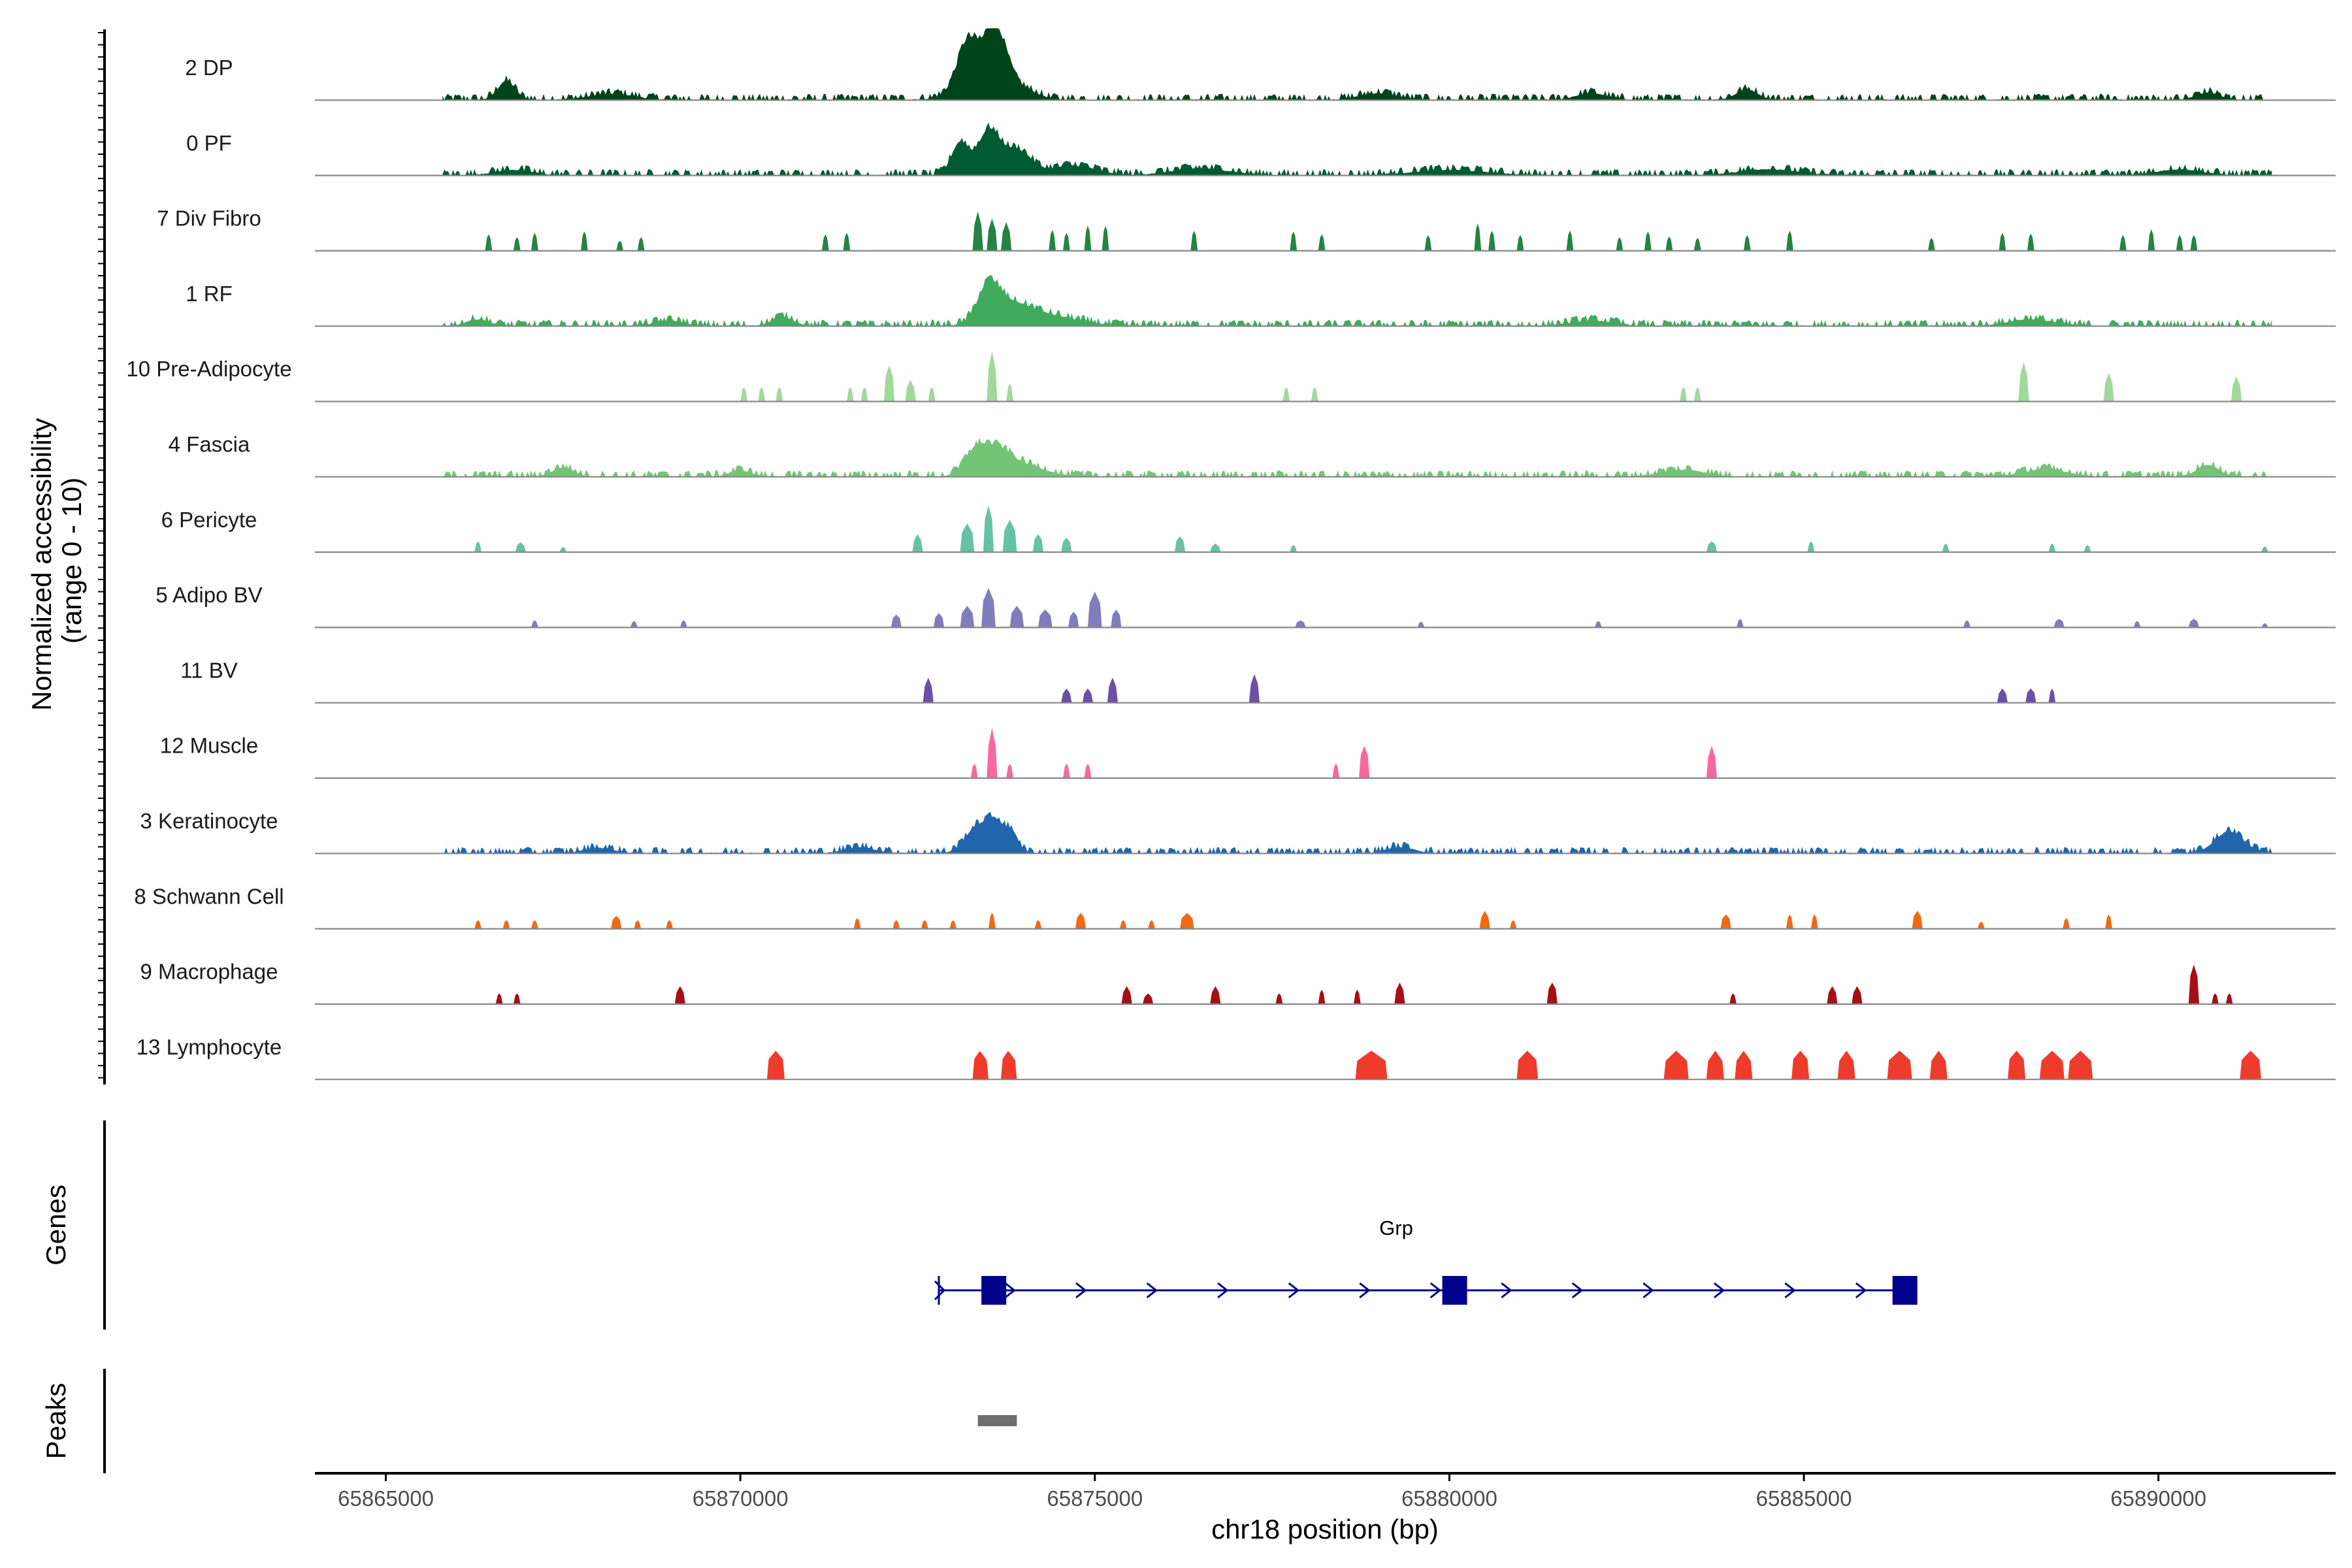  Describe the element at coordinates (209, 1047) in the screenshot. I see `track-label: 13 Lymphocyte` at that location.